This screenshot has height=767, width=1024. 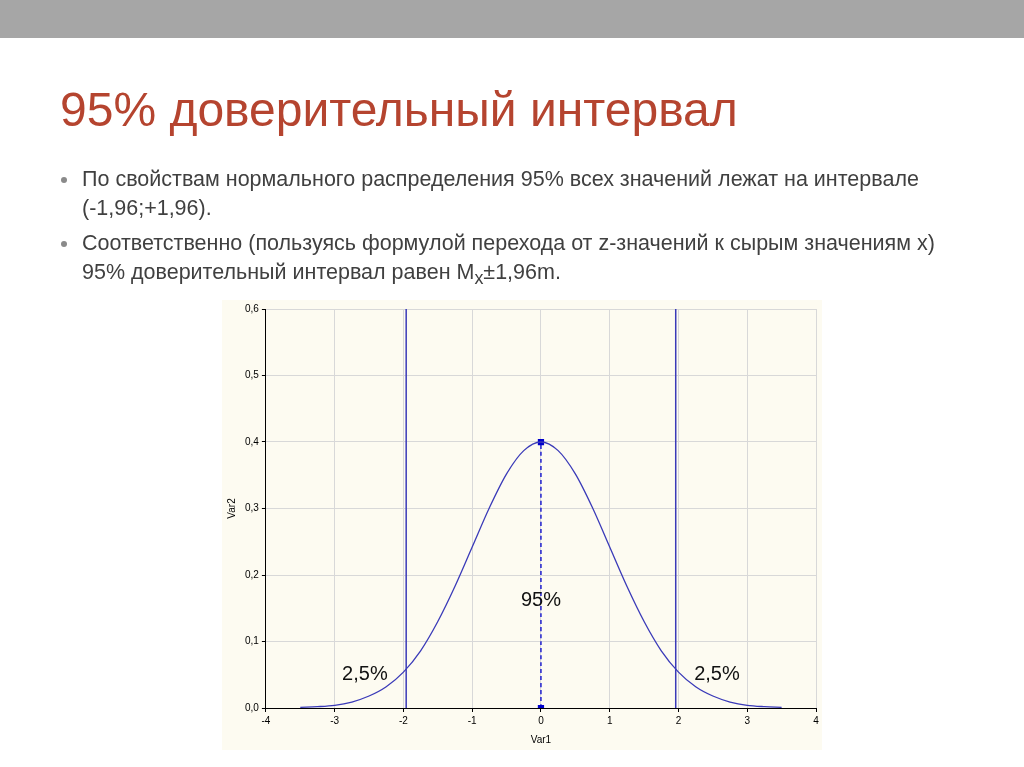 What do you see at coordinates (252, 375) in the screenshot?
I see `y-tick-label: 0,5` at bounding box center [252, 375].